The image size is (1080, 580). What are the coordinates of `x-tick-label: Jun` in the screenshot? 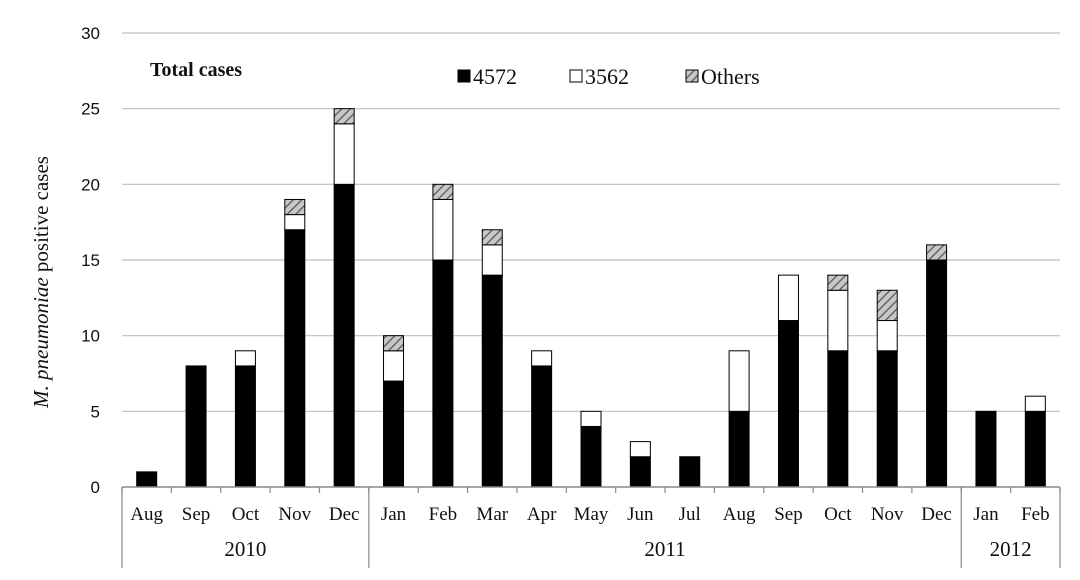 It's located at (640, 514).